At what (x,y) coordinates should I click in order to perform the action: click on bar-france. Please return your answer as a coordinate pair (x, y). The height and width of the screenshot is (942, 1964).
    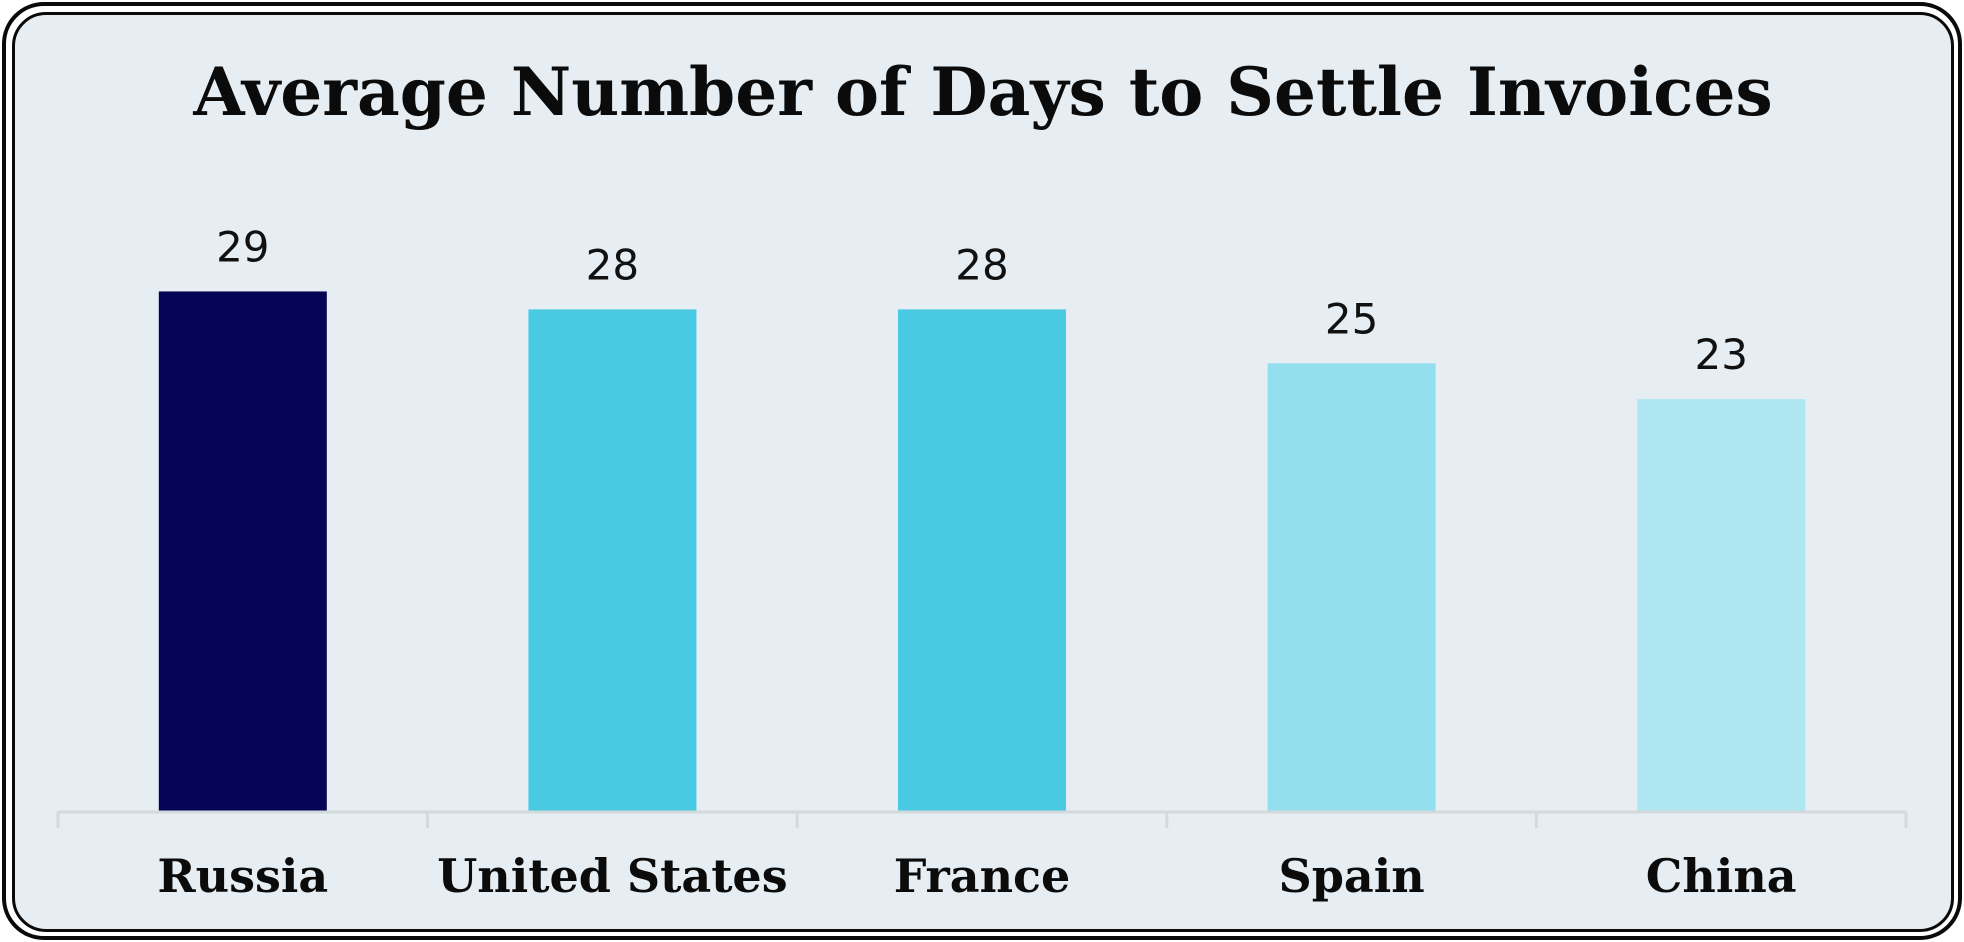
    Looking at the image, I should click on (982, 560).